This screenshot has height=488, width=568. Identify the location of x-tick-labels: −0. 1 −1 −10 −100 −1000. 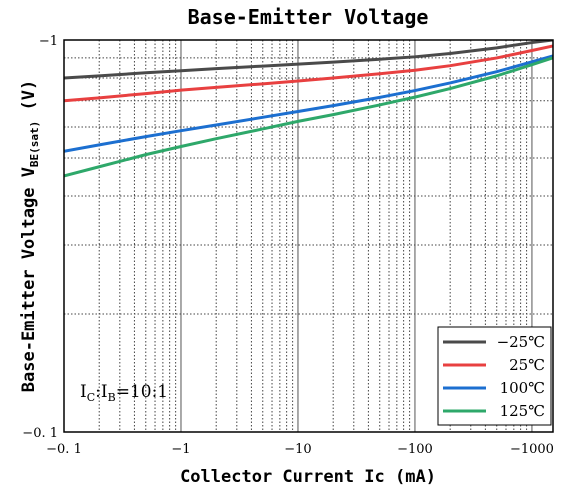
(300, 449).